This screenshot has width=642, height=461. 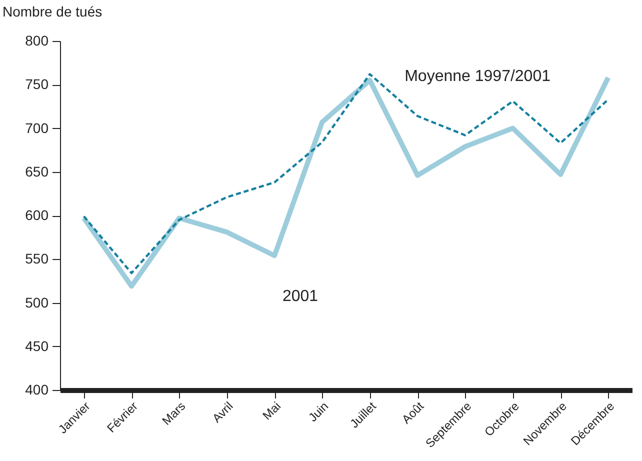 What do you see at coordinates (37, 84) in the screenshot?
I see `y-tick-label: 750` at bounding box center [37, 84].